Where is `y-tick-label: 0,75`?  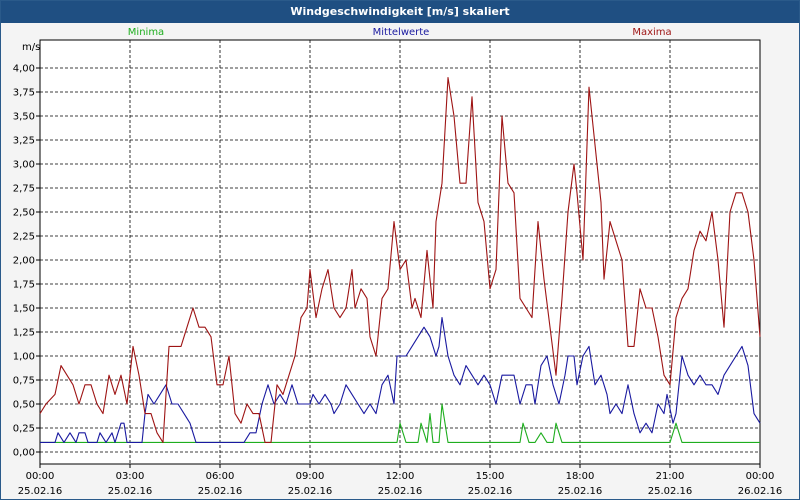 y-tick-label: 0,75 is located at coordinates (24, 381).